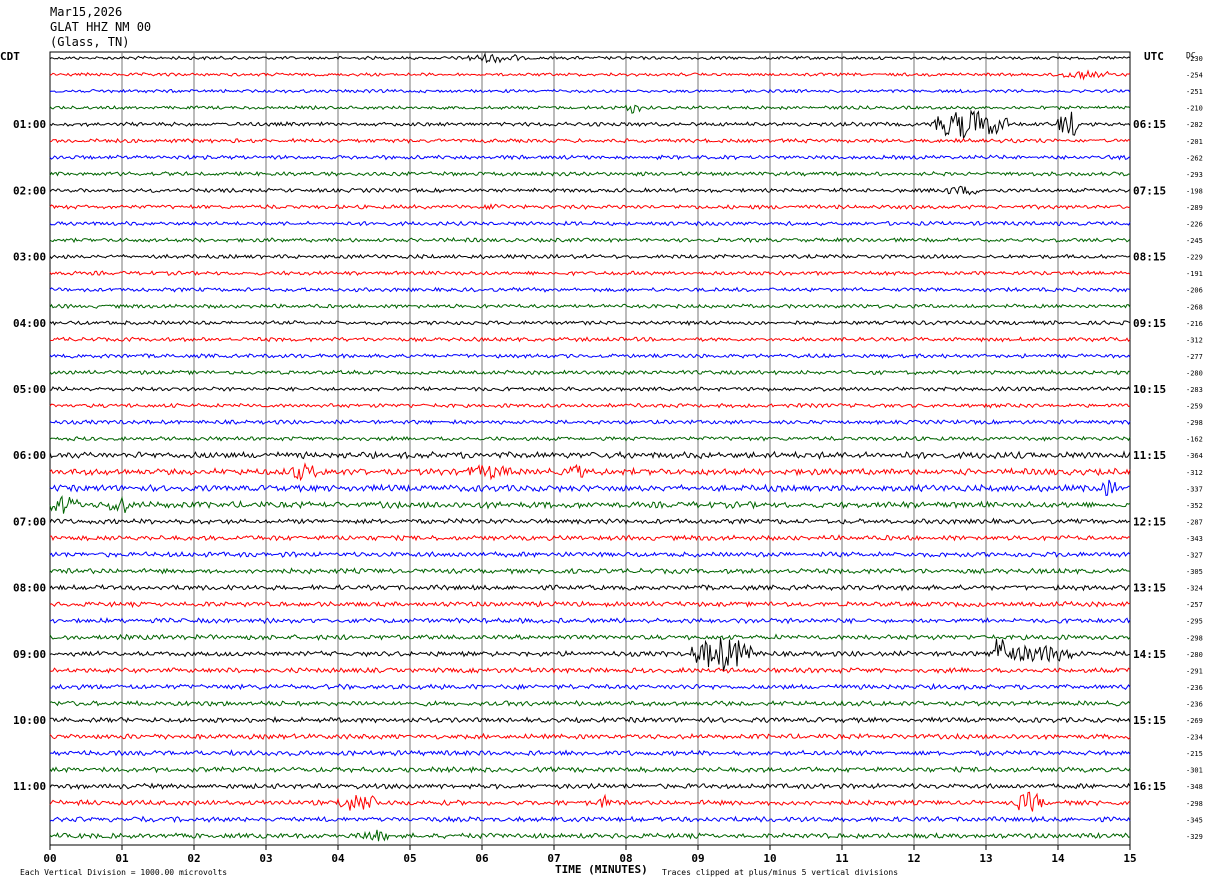 The width and height of the screenshot is (1210, 886). Describe the element at coordinates (29, 521) in the screenshot. I see `left-hour-label: 07:00` at that location.